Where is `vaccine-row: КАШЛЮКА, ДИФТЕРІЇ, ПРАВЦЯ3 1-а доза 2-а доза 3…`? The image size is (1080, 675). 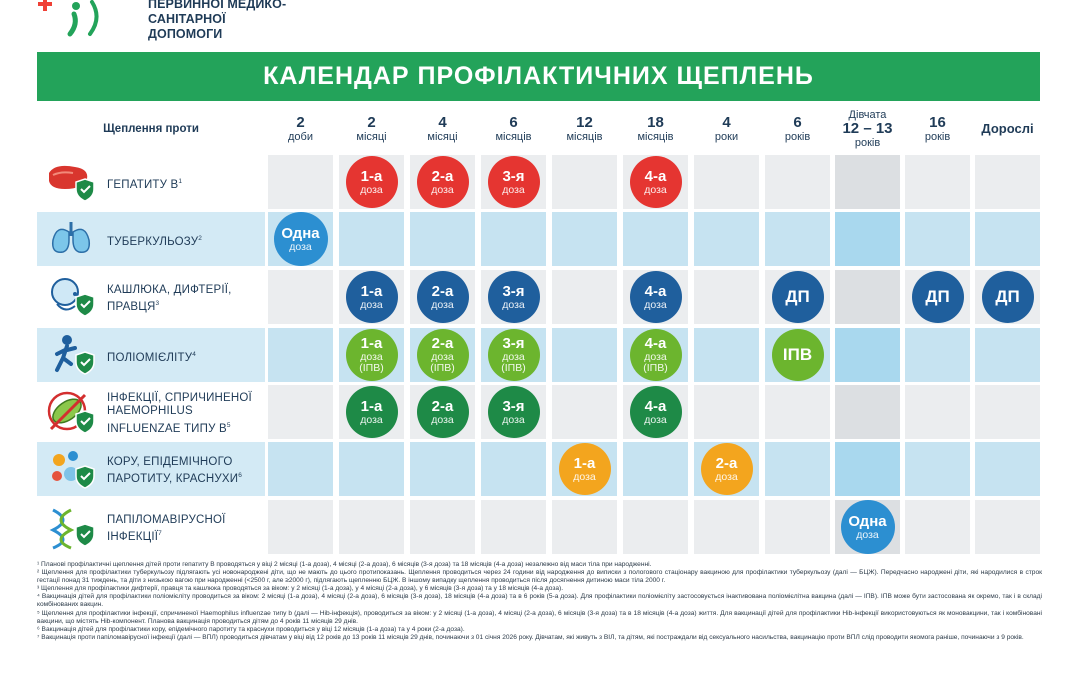 vaccine-row: КАШЛЮКА, ДИФТЕРІЇ, ПРАВЦЯ3 1-а доза 2-а доза 3… is located at coordinates (538, 297).